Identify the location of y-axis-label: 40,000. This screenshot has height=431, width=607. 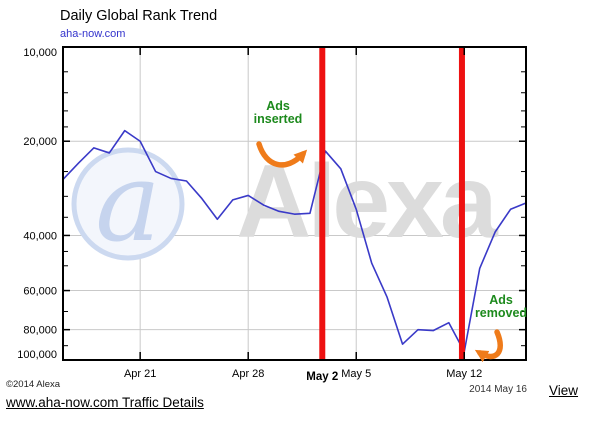
(40, 236).